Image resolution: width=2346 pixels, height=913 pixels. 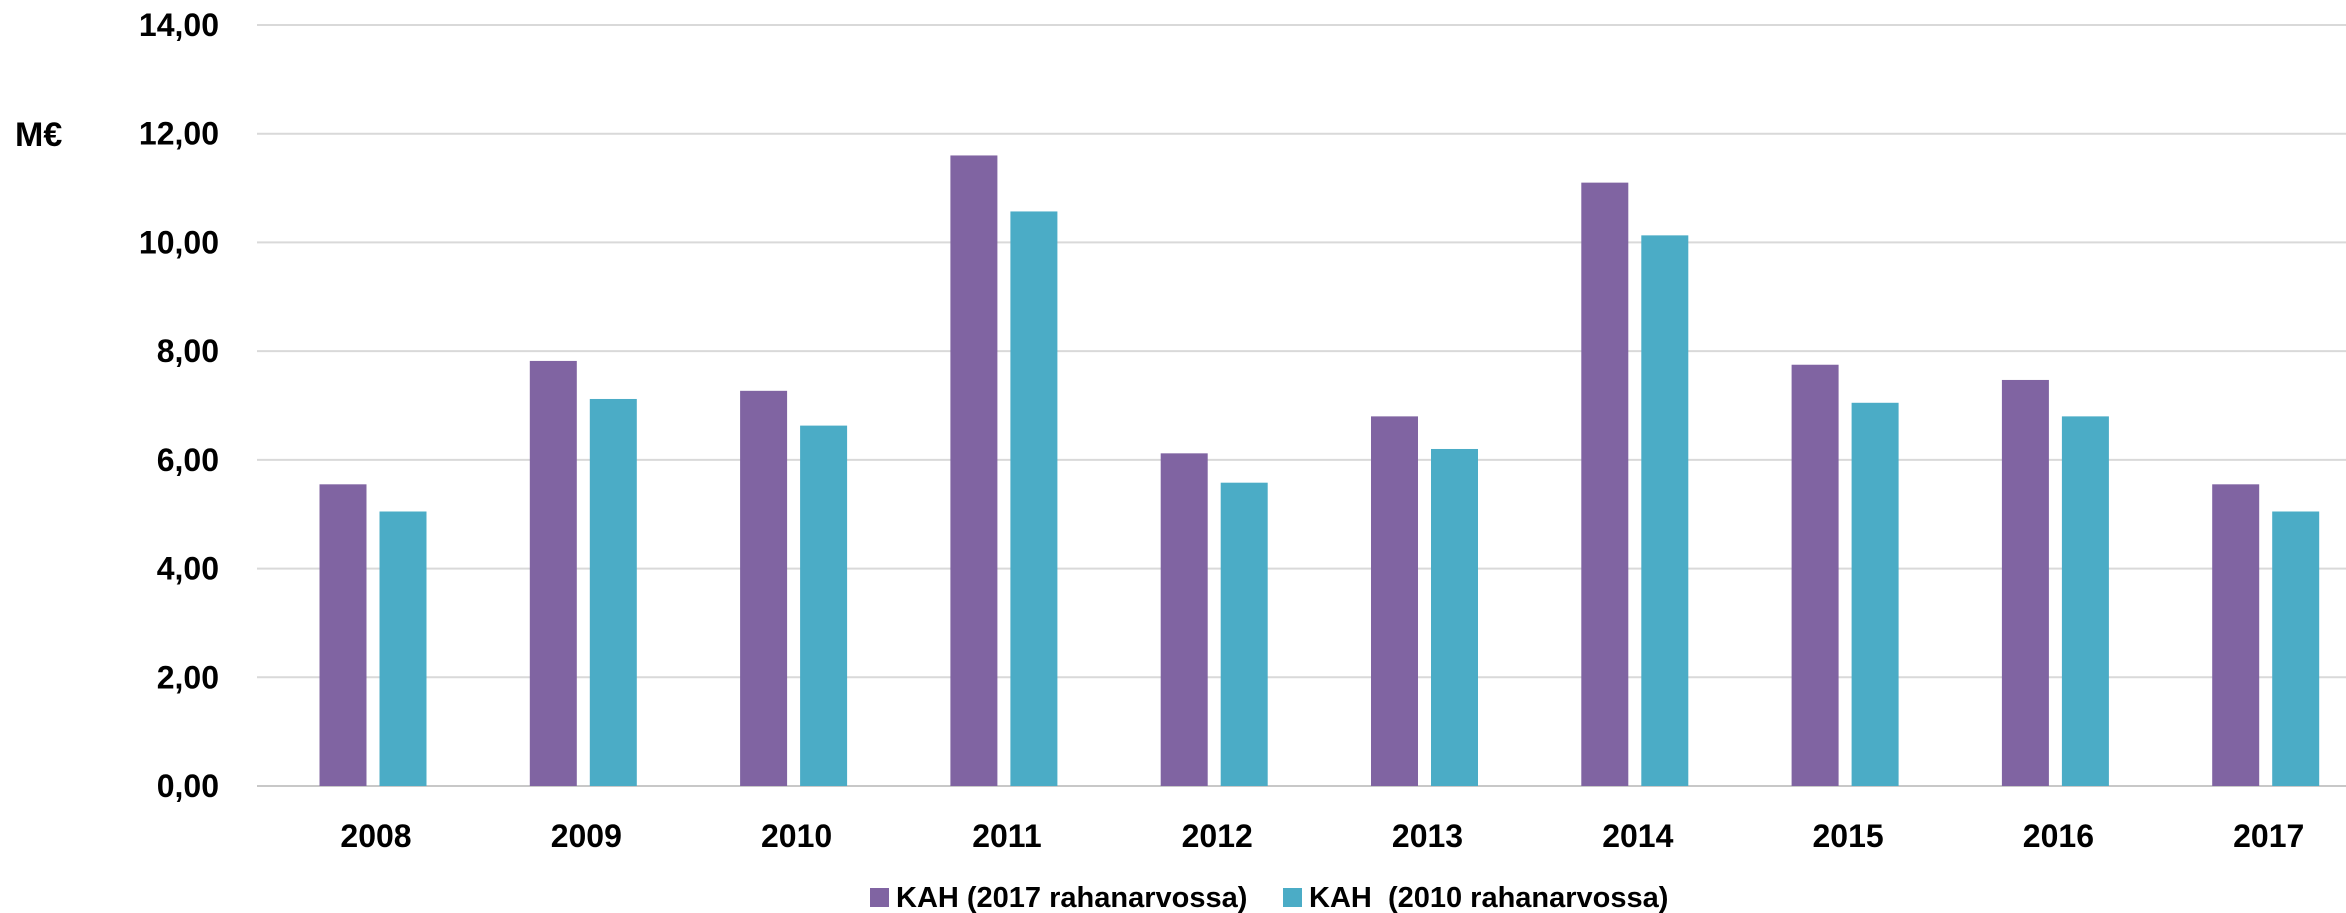 I want to click on x-tick-label: 2010, so click(x=796, y=836).